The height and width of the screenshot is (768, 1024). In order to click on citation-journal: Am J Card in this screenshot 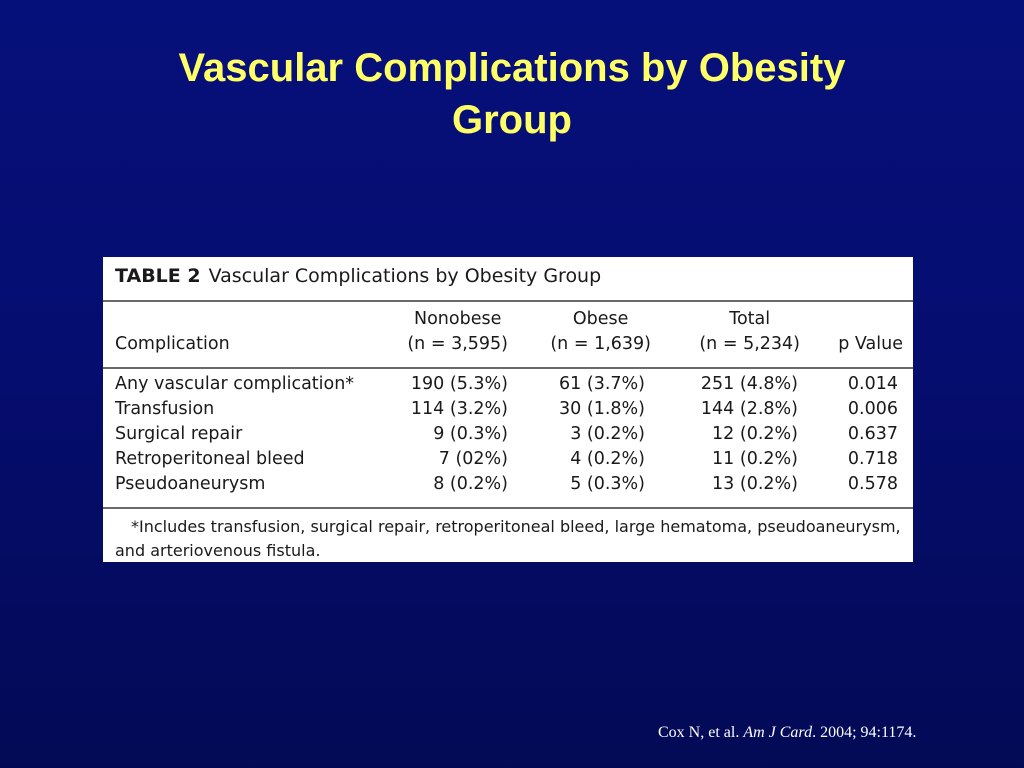, I will do `click(778, 732)`.